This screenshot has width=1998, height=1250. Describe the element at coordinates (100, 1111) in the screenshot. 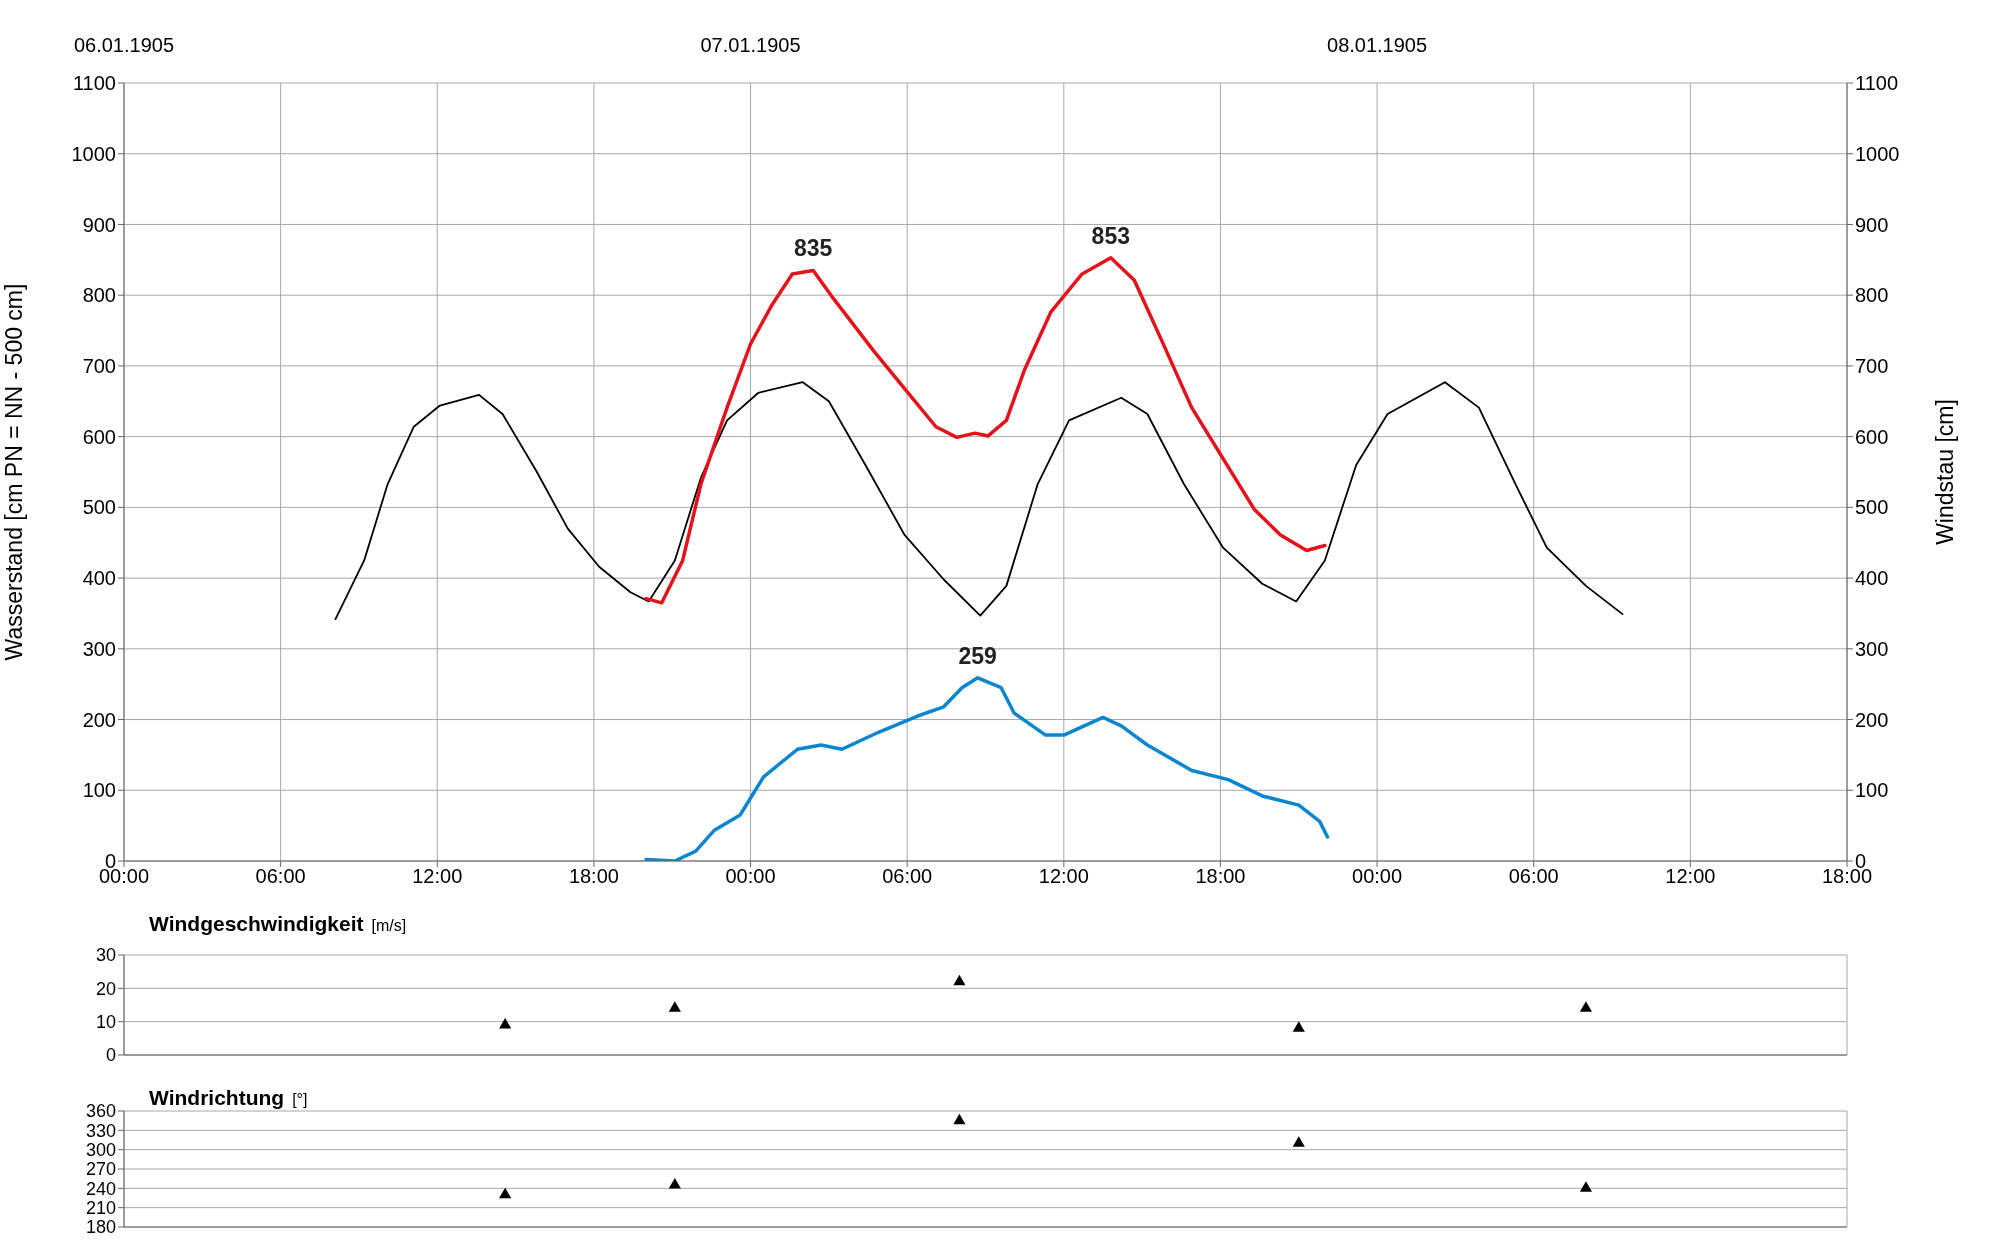

I see `y-tick-label: 360` at that location.